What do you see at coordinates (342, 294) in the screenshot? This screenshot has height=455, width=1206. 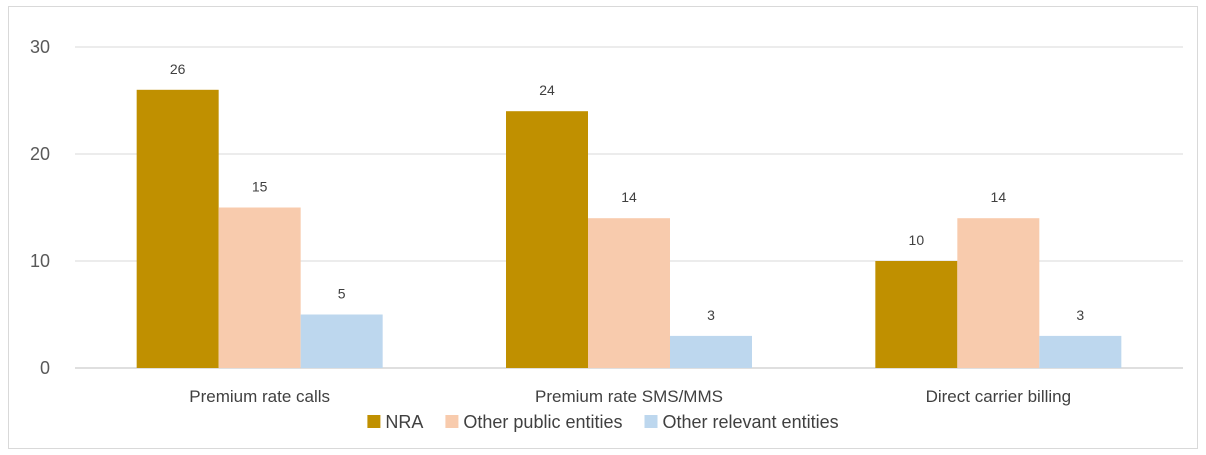 I see `data-label: 5` at bounding box center [342, 294].